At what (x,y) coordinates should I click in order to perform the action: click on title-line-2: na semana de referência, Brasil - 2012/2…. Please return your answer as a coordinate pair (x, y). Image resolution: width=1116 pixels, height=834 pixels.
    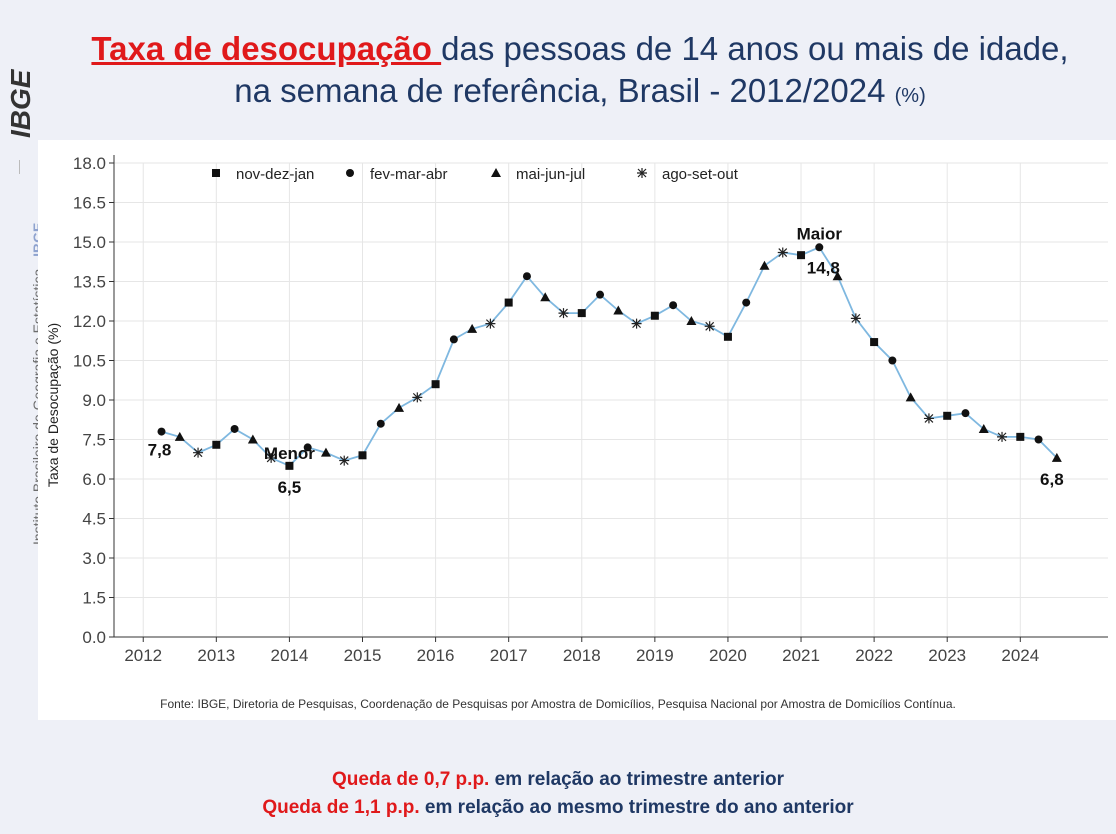
    Looking at the image, I should click on (580, 93).